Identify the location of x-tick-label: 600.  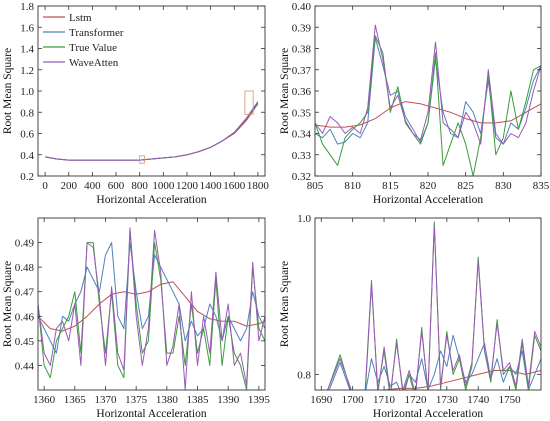
(116, 186).